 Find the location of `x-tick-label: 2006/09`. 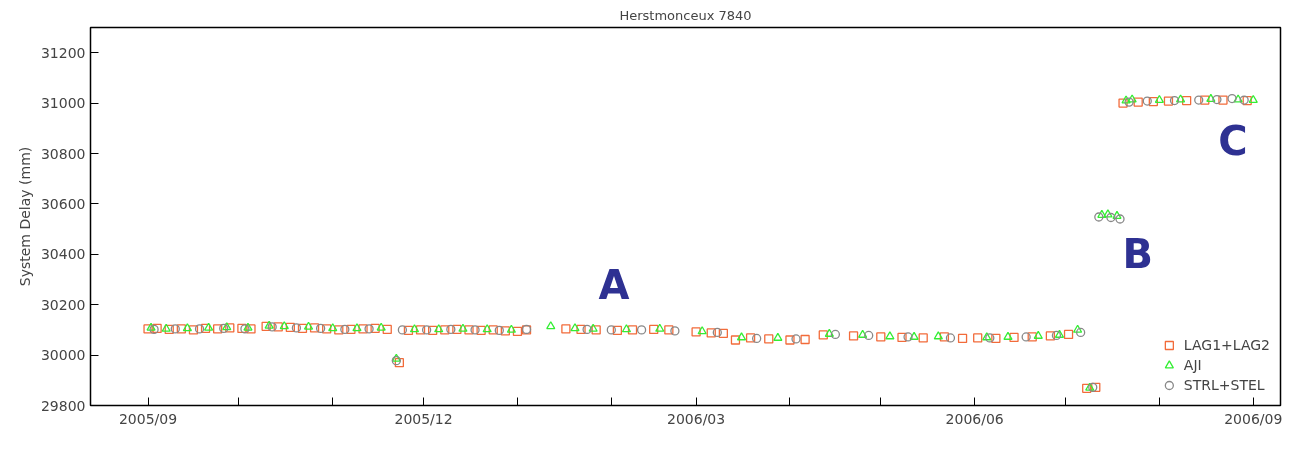

x-tick-label: 2006/09 is located at coordinates (1253, 418).